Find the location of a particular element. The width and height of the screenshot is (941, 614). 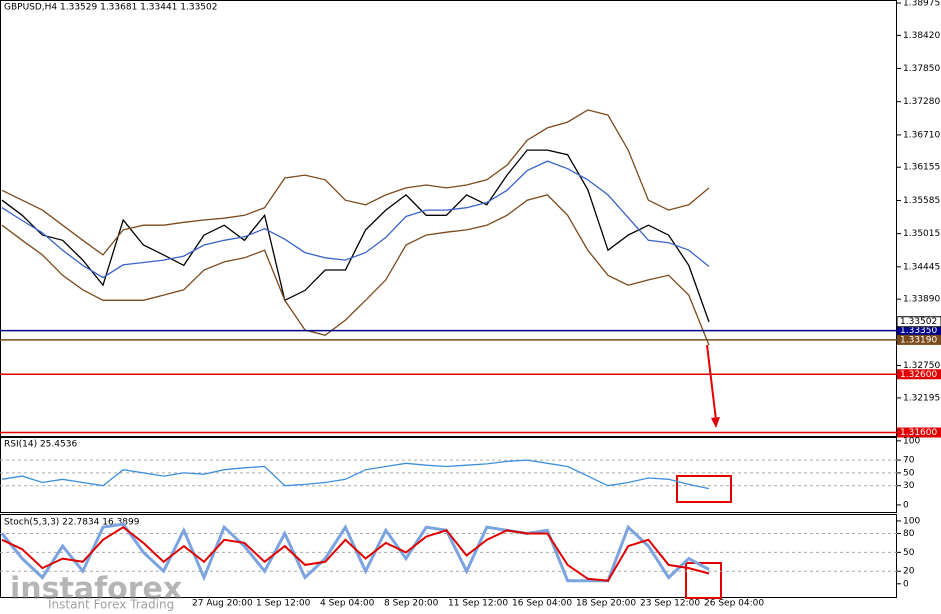

y-tick-label: 1.38420 is located at coordinates (921, 36).